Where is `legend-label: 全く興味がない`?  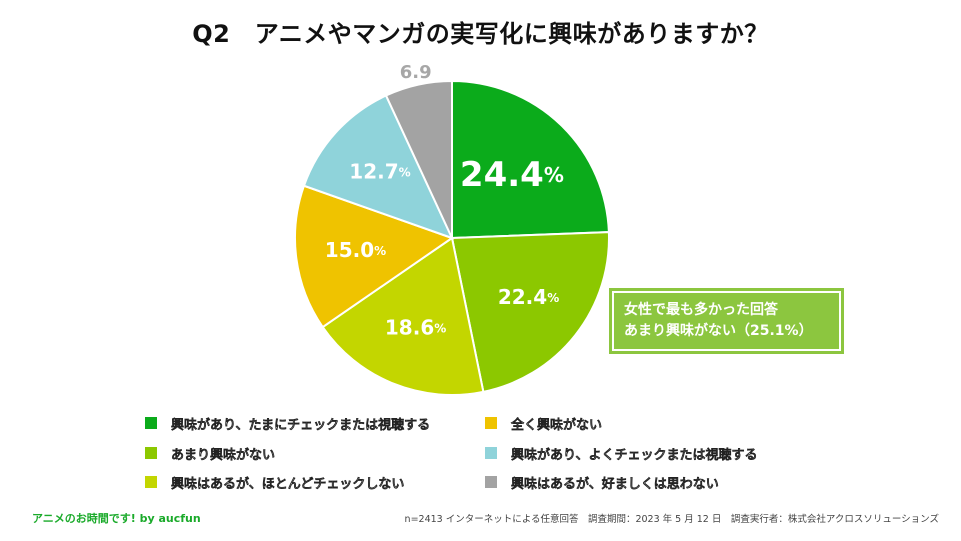 legend-label: 全く興味がない is located at coordinates (557, 425).